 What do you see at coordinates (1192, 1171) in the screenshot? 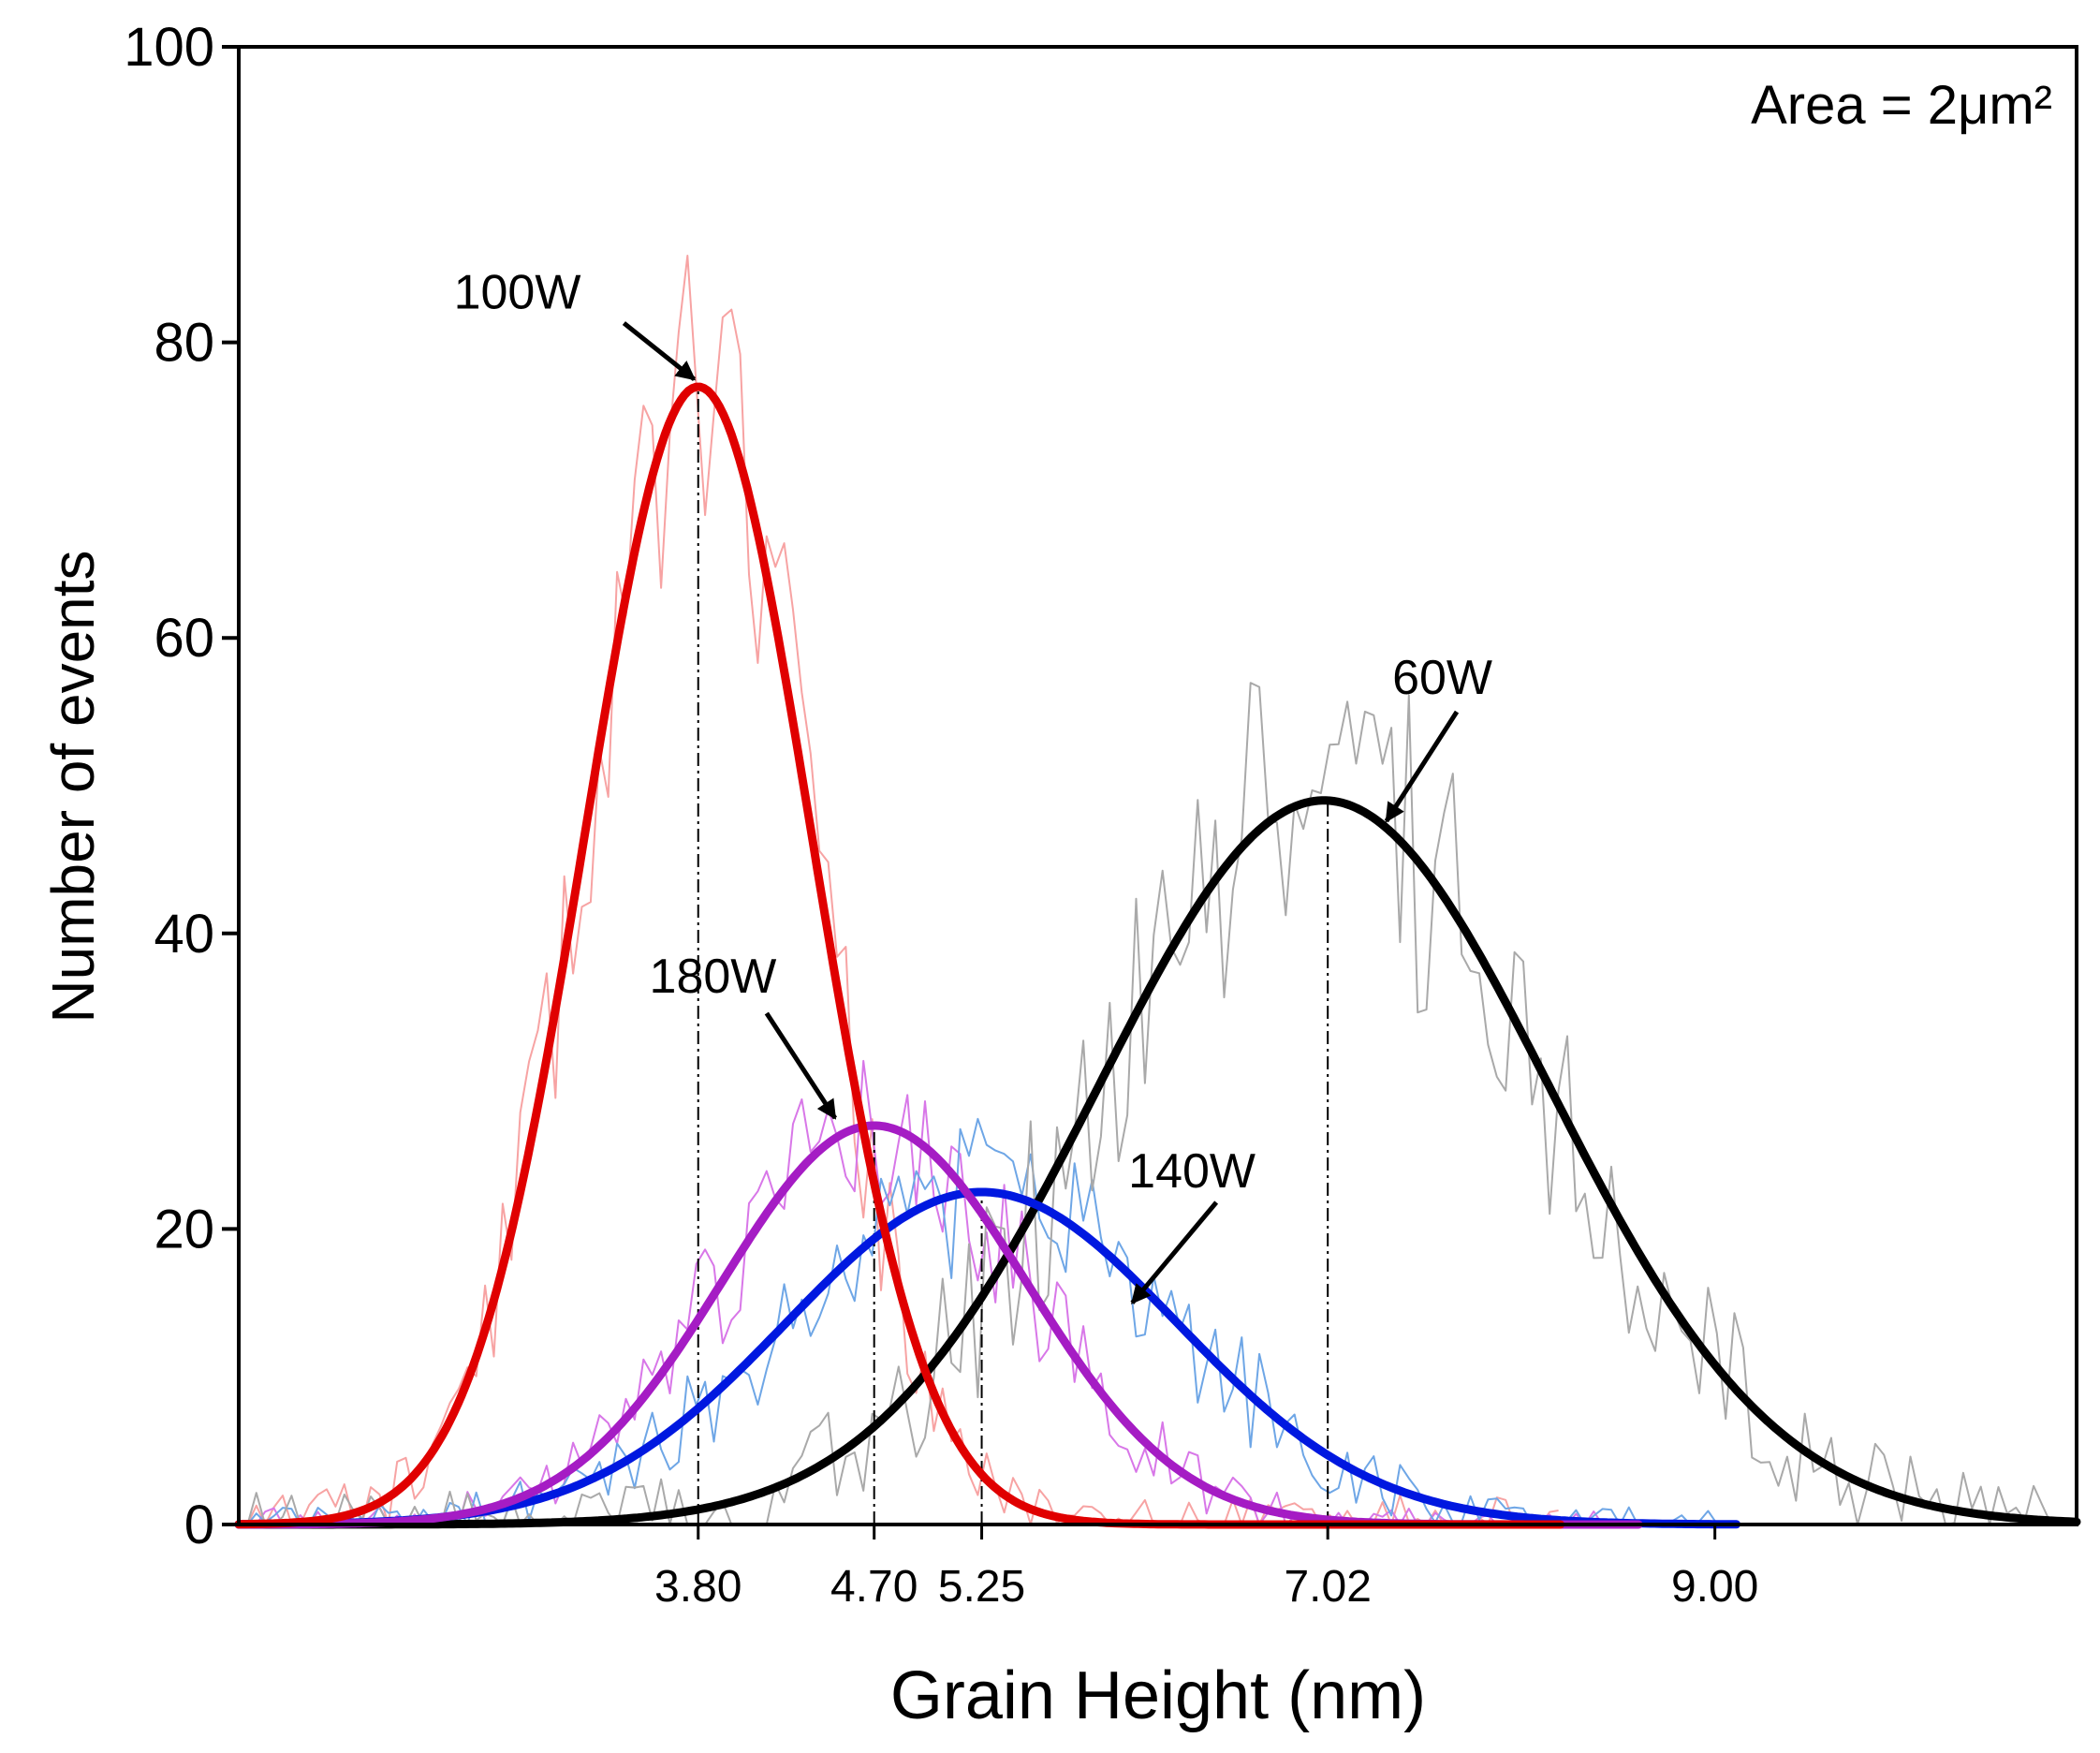
I see `series-label-140W: 140W` at bounding box center [1192, 1171].